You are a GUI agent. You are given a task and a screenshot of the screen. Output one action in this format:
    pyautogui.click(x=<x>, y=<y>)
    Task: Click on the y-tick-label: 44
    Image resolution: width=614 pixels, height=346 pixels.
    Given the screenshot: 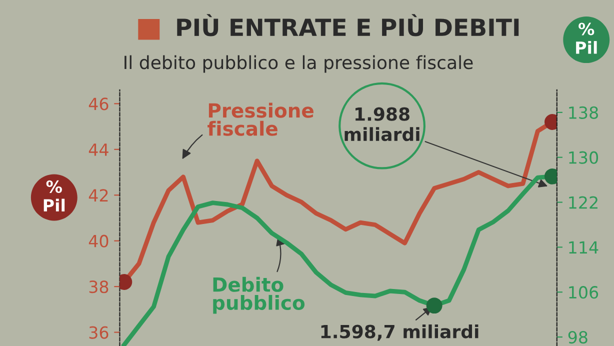 What is the action you would take?
    pyautogui.click(x=98, y=150)
    